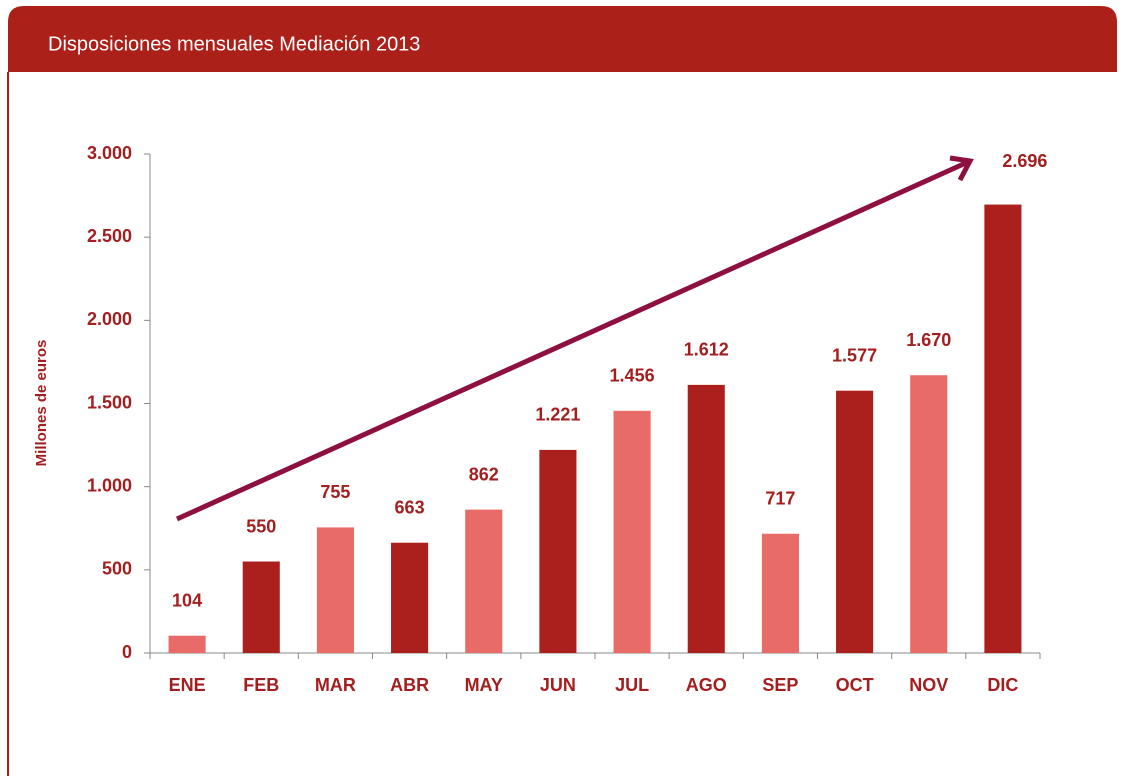  I want to click on y-tick-label: 2.500, so click(109, 236).